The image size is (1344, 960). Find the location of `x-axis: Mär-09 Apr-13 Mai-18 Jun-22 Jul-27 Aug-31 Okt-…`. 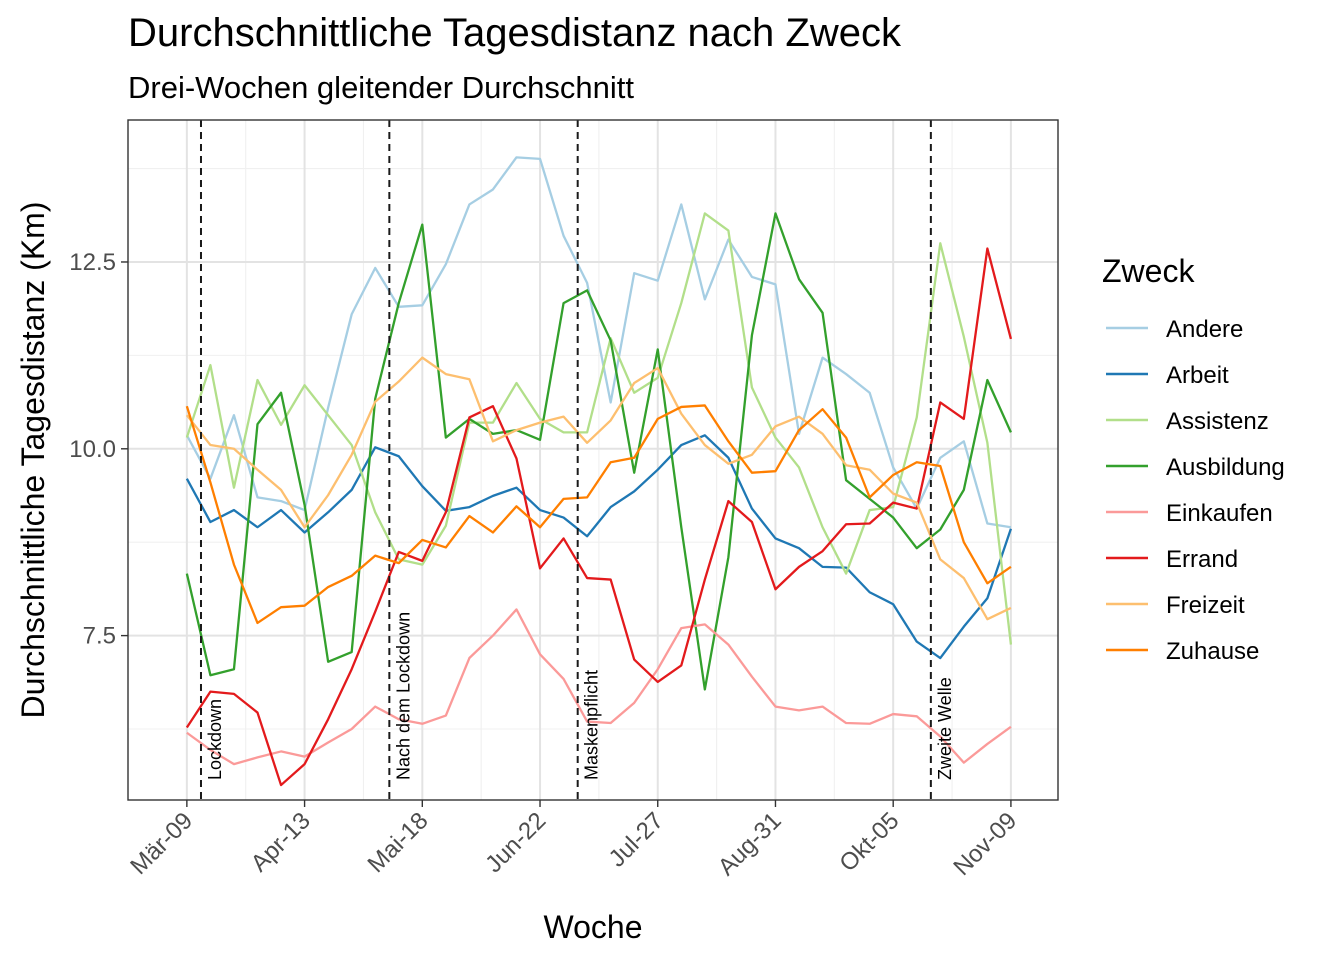

x-axis: Mär-09 Apr-13 Mai-18 Jun-22 Jul-27 Aug-31 Okt-… is located at coordinates (573, 840).